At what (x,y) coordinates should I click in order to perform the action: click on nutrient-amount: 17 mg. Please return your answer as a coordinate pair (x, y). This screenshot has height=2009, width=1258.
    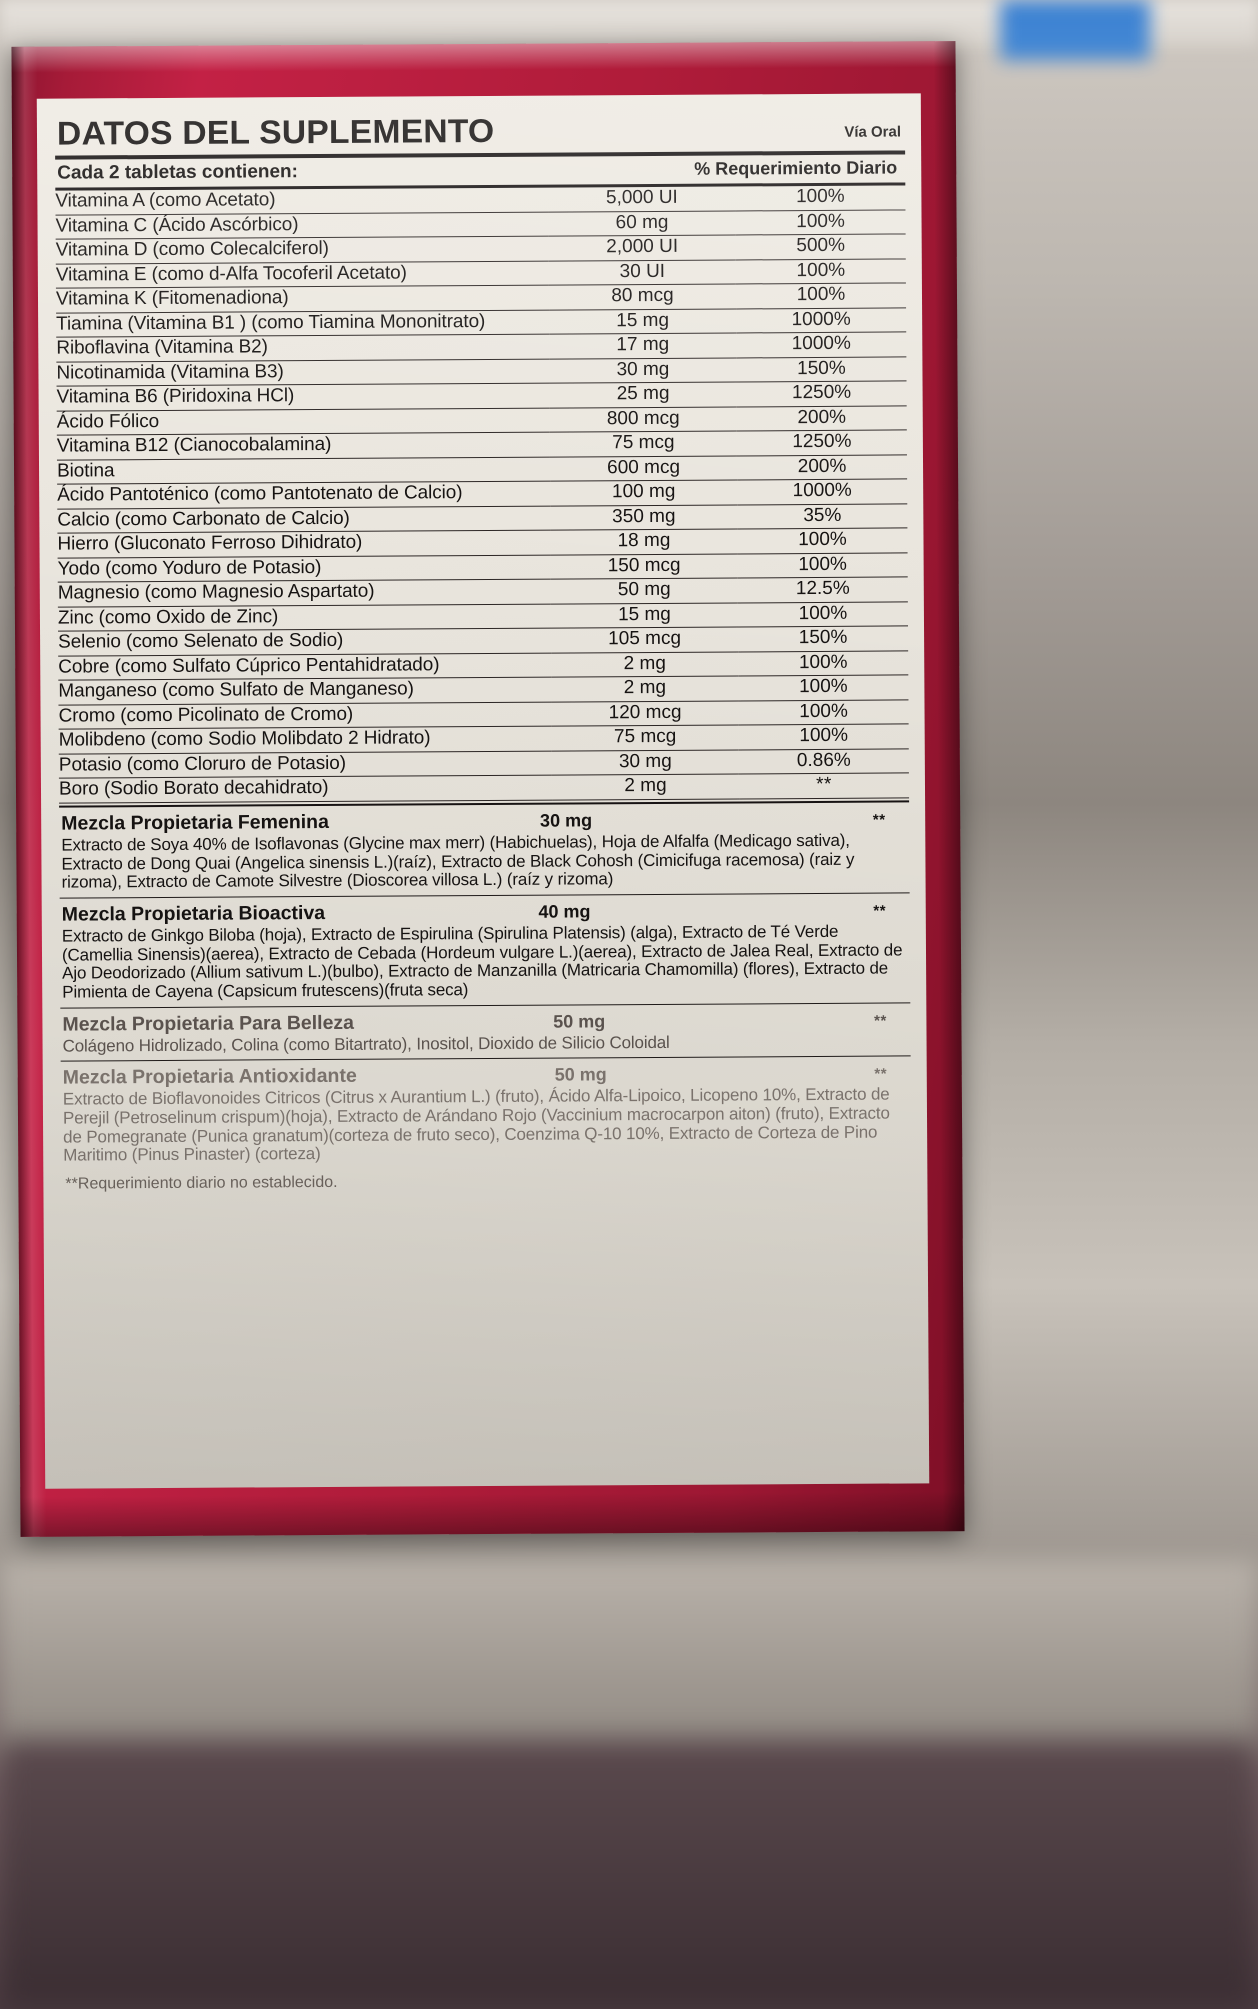
    Looking at the image, I should click on (643, 346).